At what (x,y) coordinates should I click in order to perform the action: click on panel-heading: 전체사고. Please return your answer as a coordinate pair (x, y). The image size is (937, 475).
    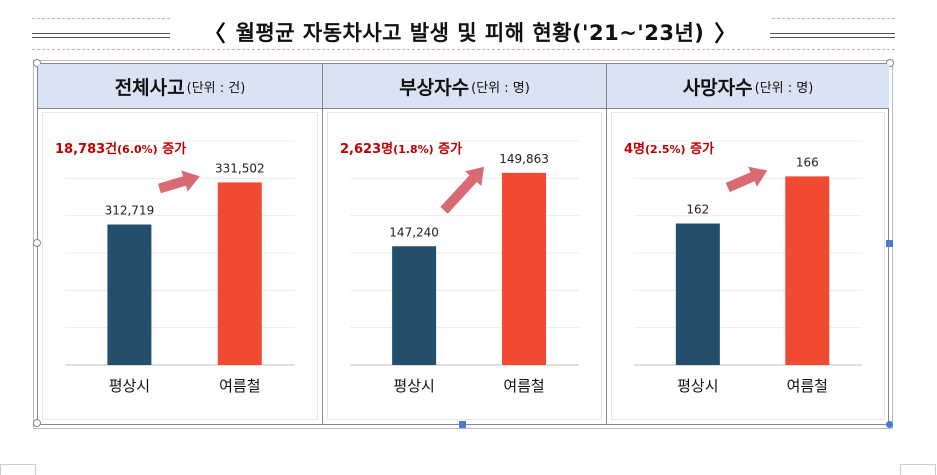
    Looking at the image, I should click on (149, 87).